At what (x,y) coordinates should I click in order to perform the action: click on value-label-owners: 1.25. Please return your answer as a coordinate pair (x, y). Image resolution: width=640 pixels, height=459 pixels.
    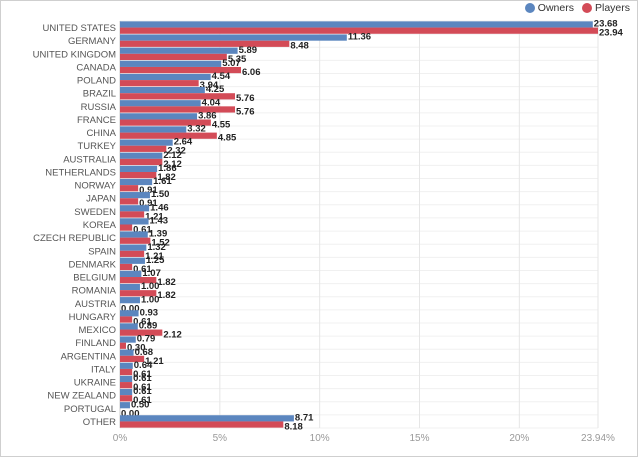
    Looking at the image, I should click on (155, 260).